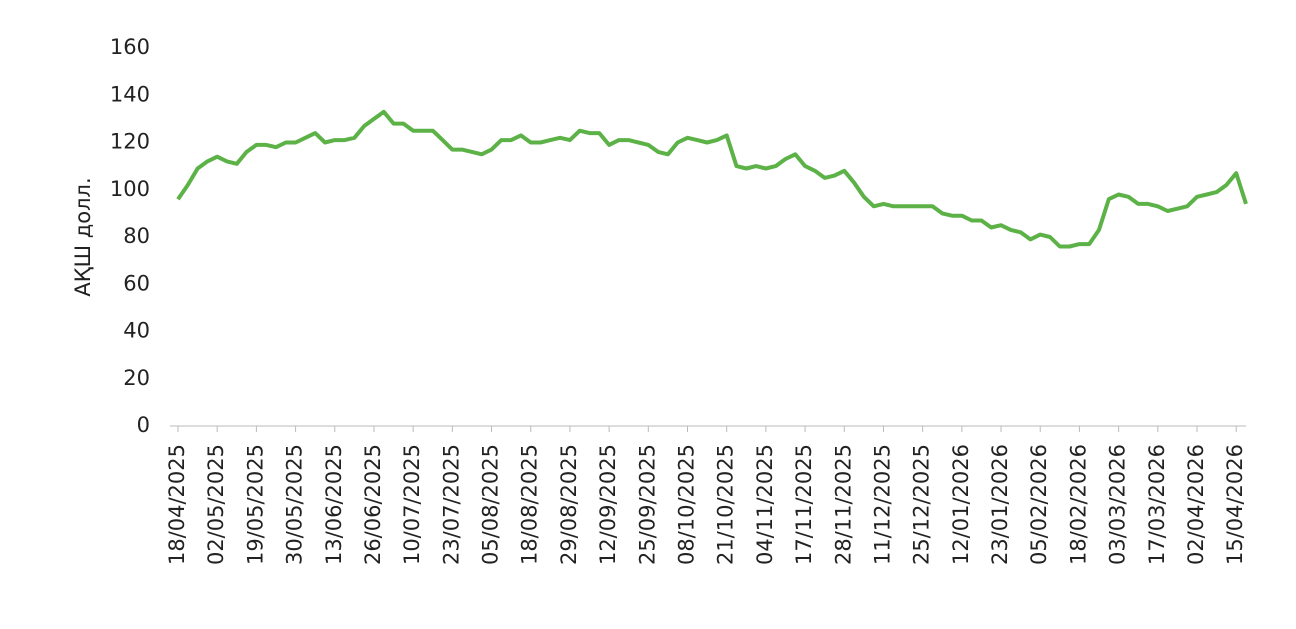  I want to click on x-tick-label: 05/02/2026, so click(1039, 504).